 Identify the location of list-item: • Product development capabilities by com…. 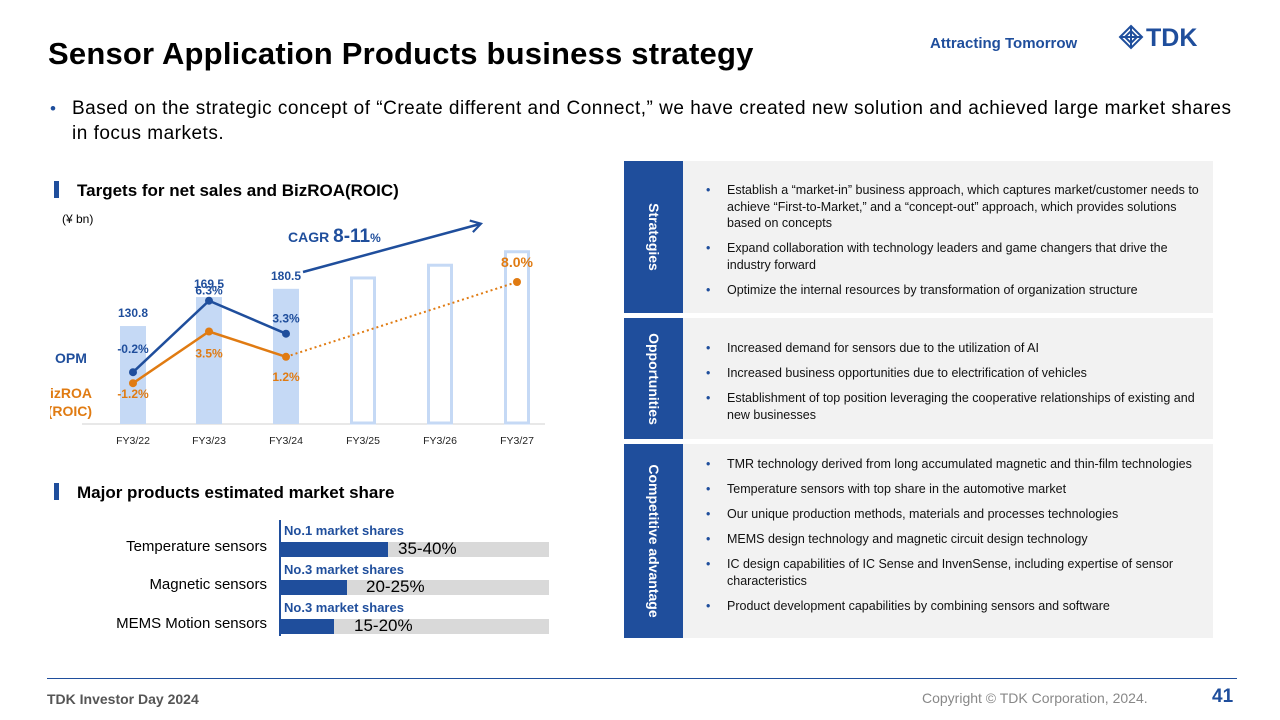
(908, 605).